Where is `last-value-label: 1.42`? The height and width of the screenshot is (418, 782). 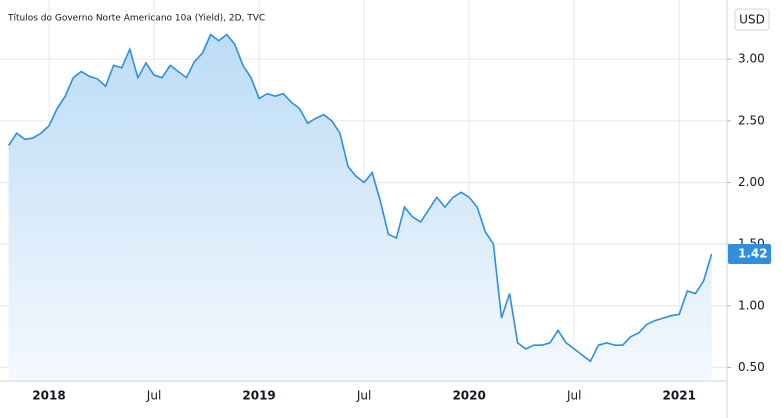
last-value-label: 1.42 is located at coordinates (753, 254).